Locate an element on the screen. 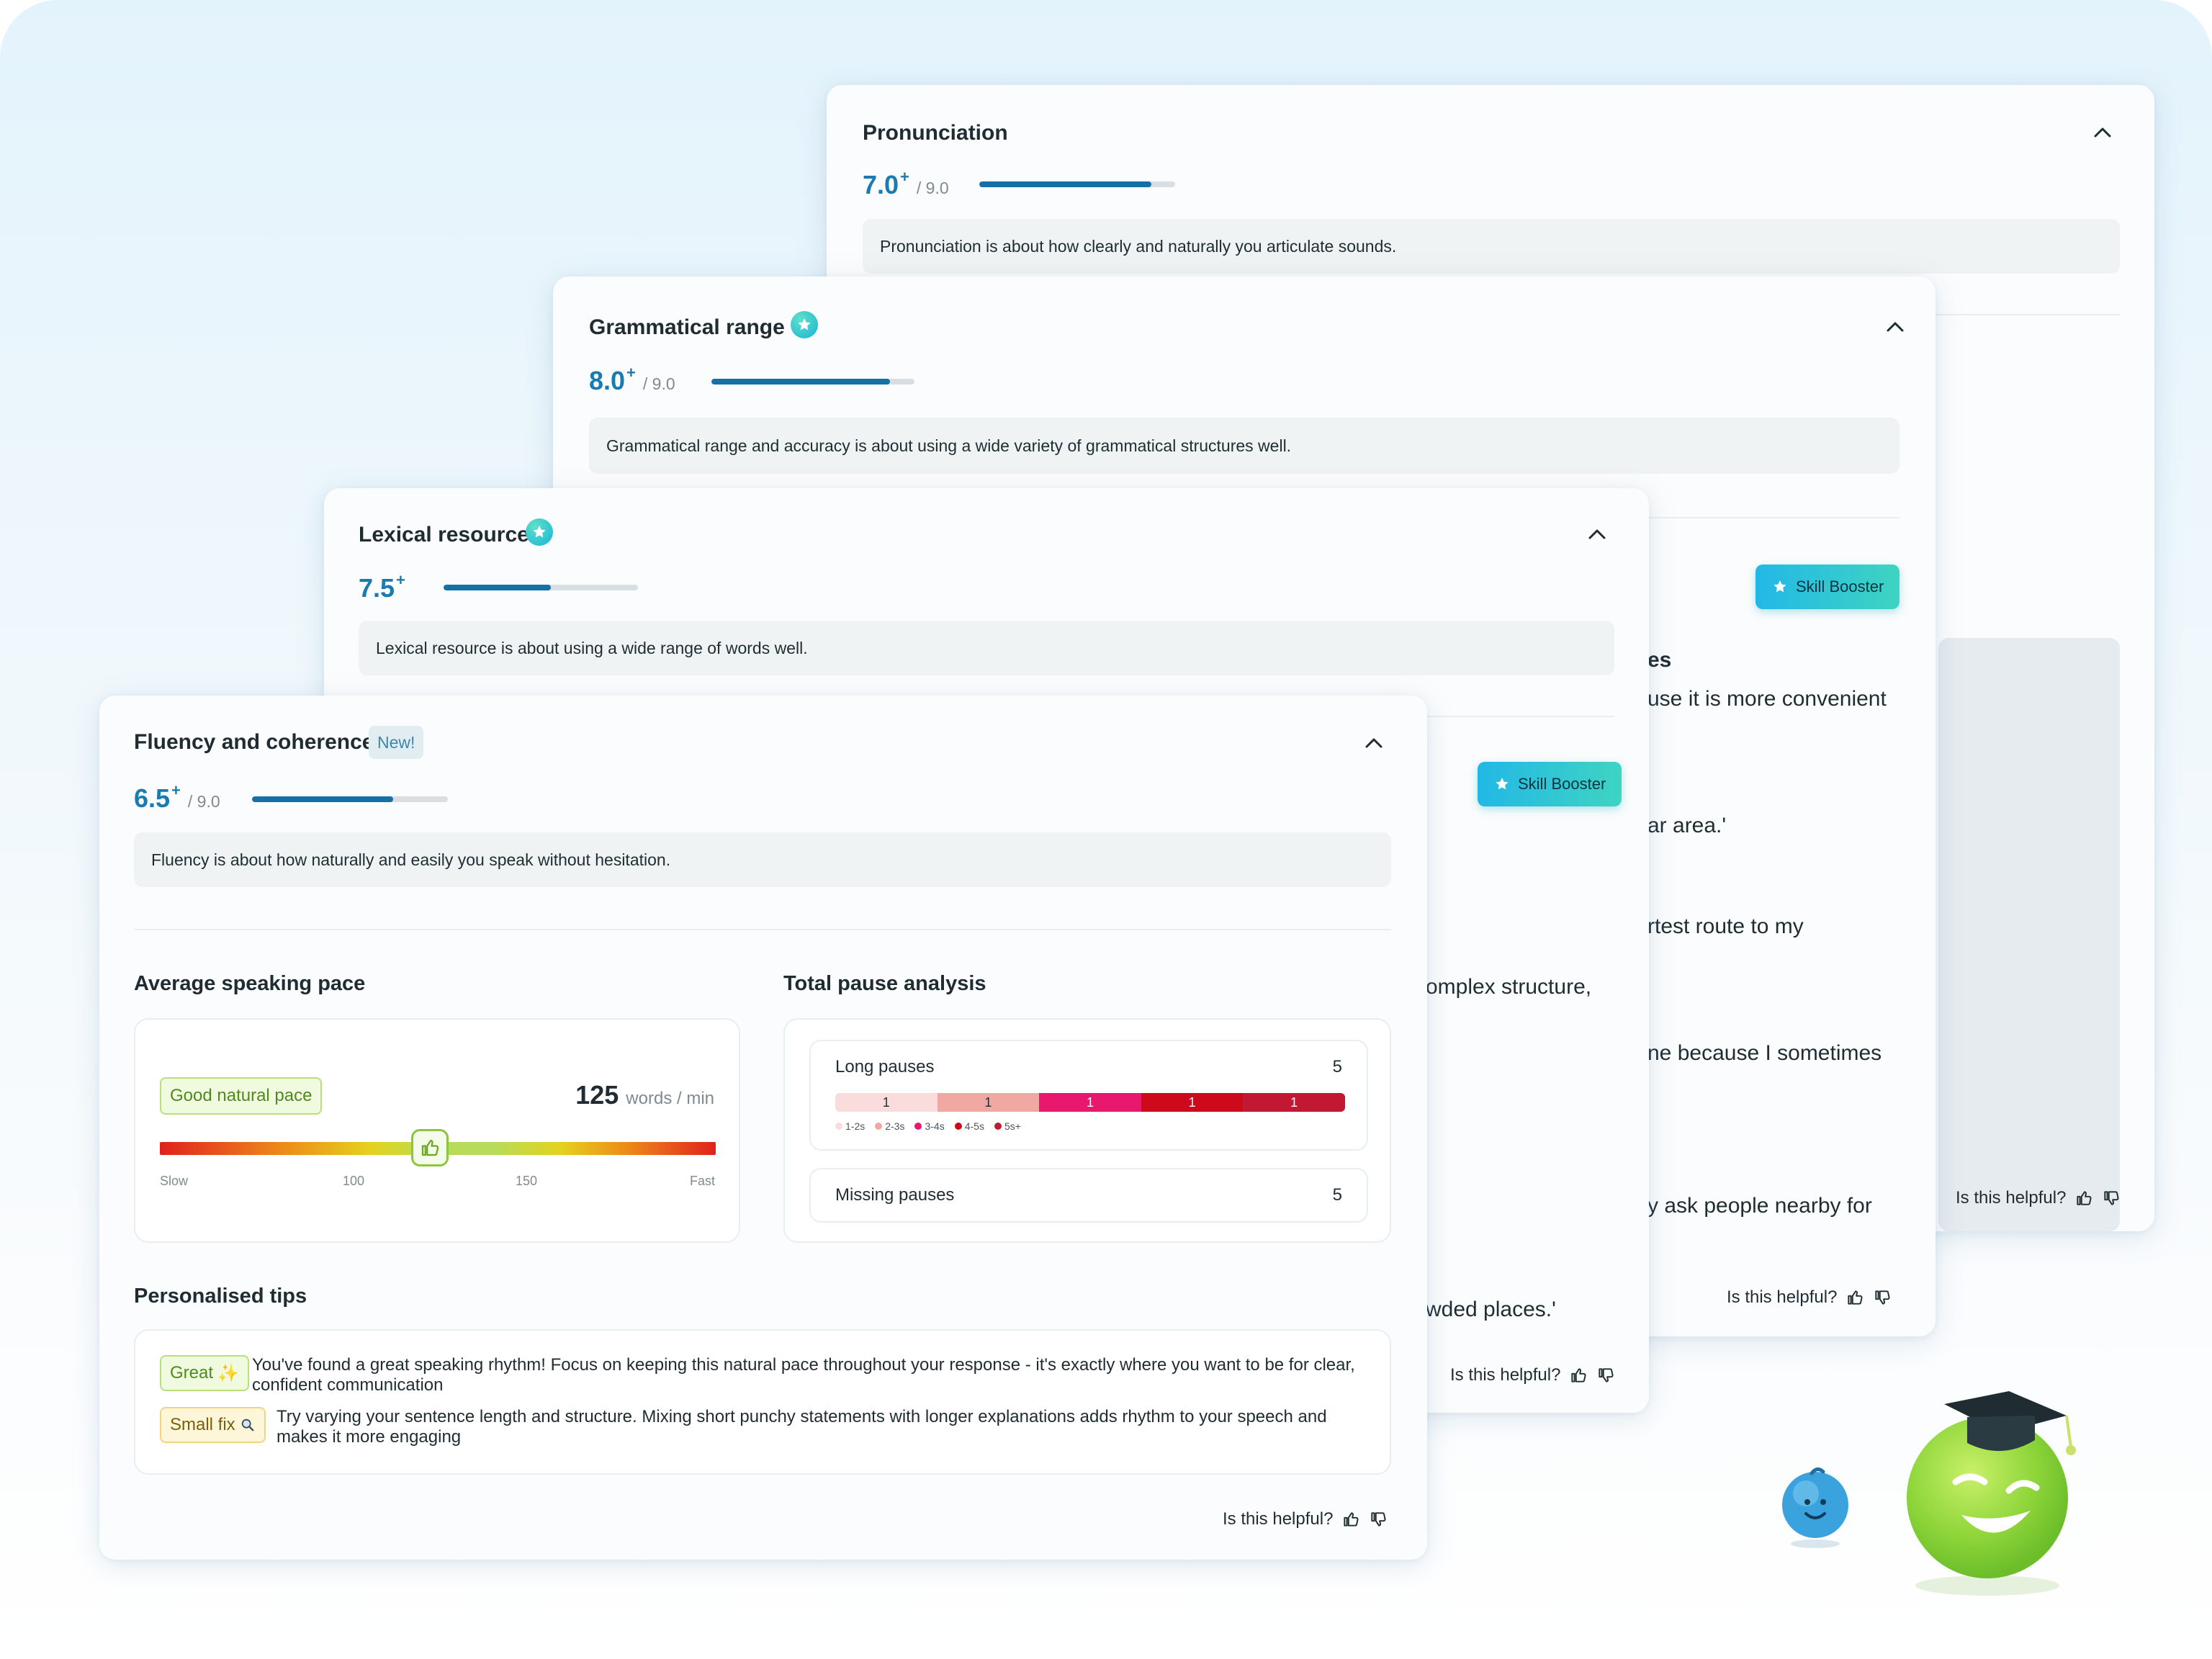 The height and width of the screenshot is (1659, 2212). grammar-title: Grammatical range is located at coordinates (687, 327).